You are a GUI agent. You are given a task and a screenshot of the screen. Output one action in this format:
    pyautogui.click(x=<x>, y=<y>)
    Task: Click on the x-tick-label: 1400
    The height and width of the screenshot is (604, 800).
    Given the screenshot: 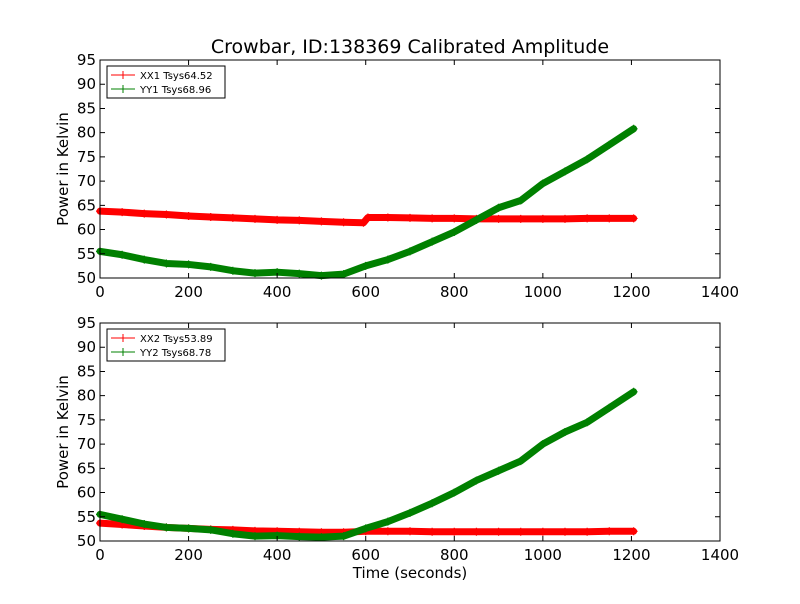 What is the action you would take?
    pyautogui.click(x=720, y=555)
    